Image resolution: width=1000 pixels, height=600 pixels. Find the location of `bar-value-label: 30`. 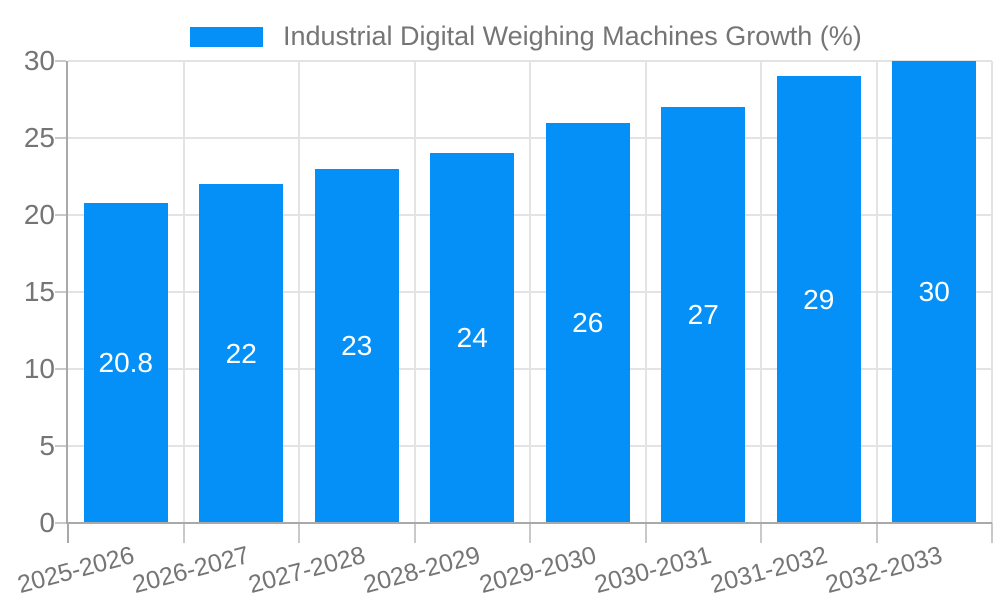

bar-value-label: 30 is located at coordinates (934, 291).